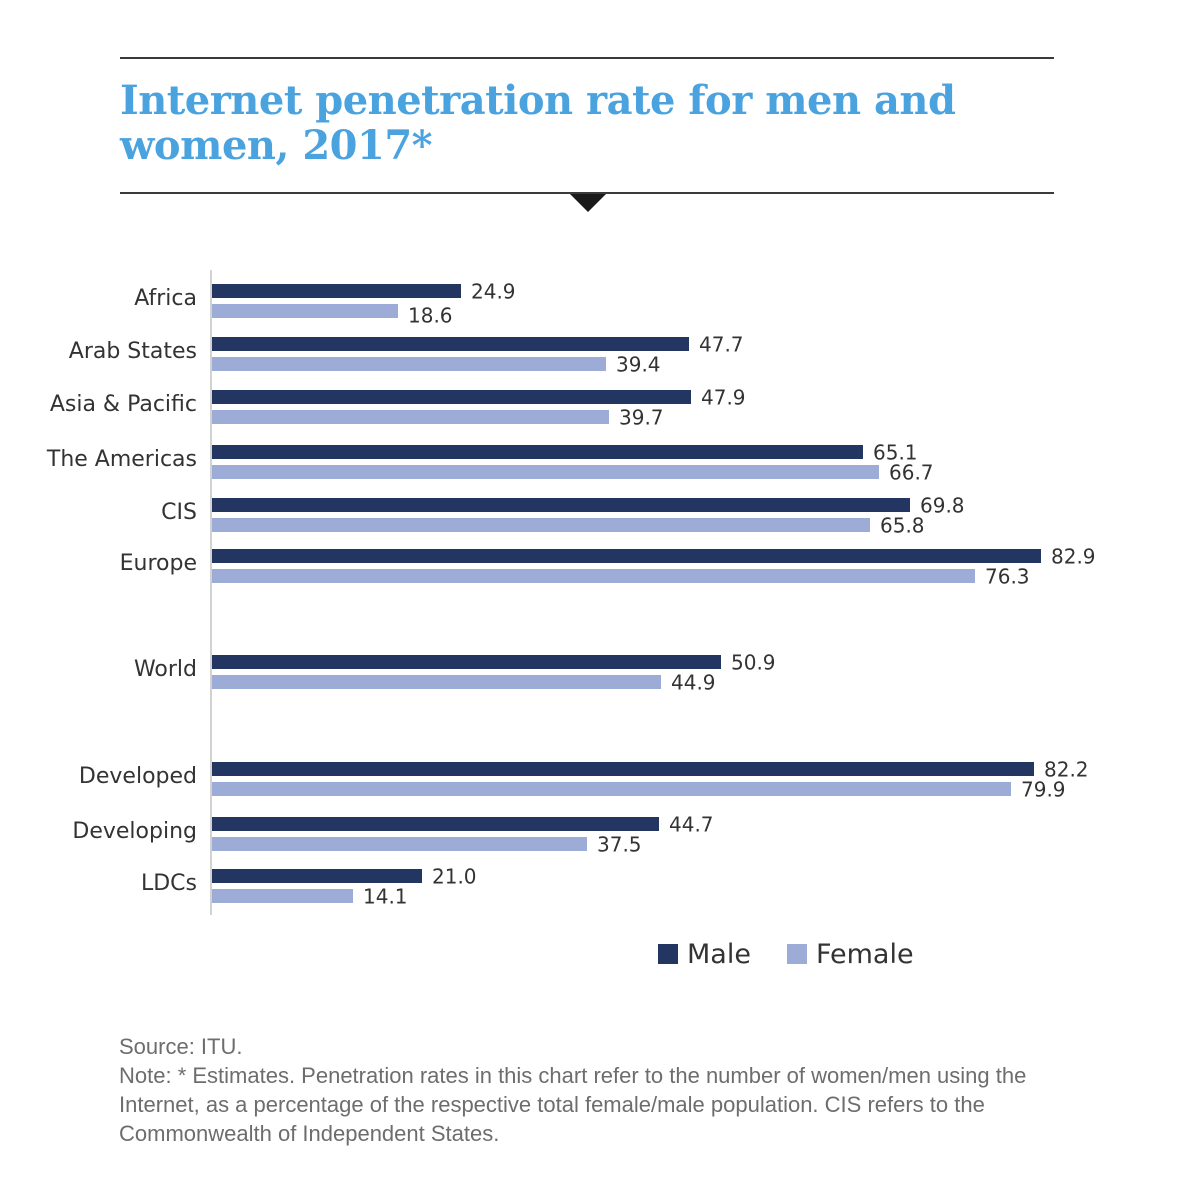  Describe the element at coordinates (561, 505) in the screenshot. I see `bar-male-cis` at that location.